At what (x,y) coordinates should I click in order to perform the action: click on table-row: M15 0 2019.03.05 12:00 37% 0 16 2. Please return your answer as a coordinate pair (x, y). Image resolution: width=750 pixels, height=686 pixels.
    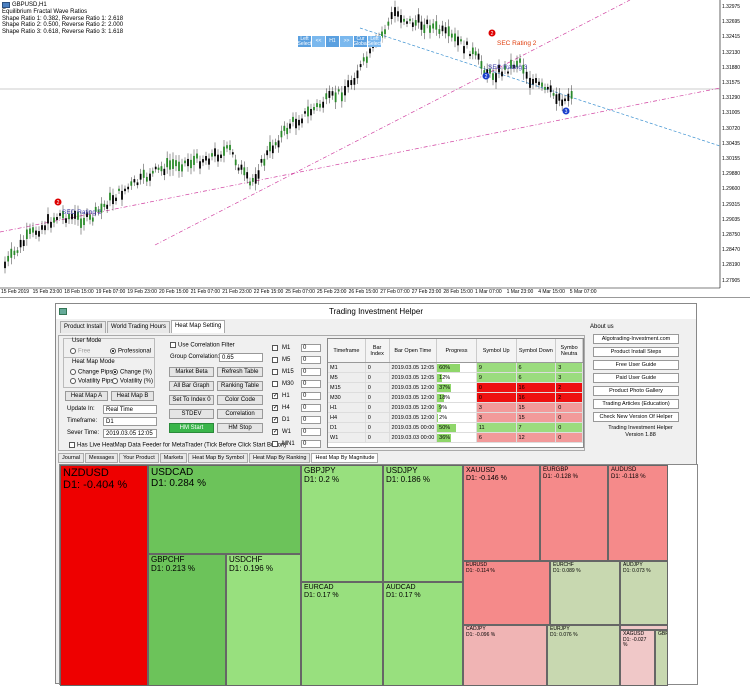
    Looking at the image, I should click on (455, 388).